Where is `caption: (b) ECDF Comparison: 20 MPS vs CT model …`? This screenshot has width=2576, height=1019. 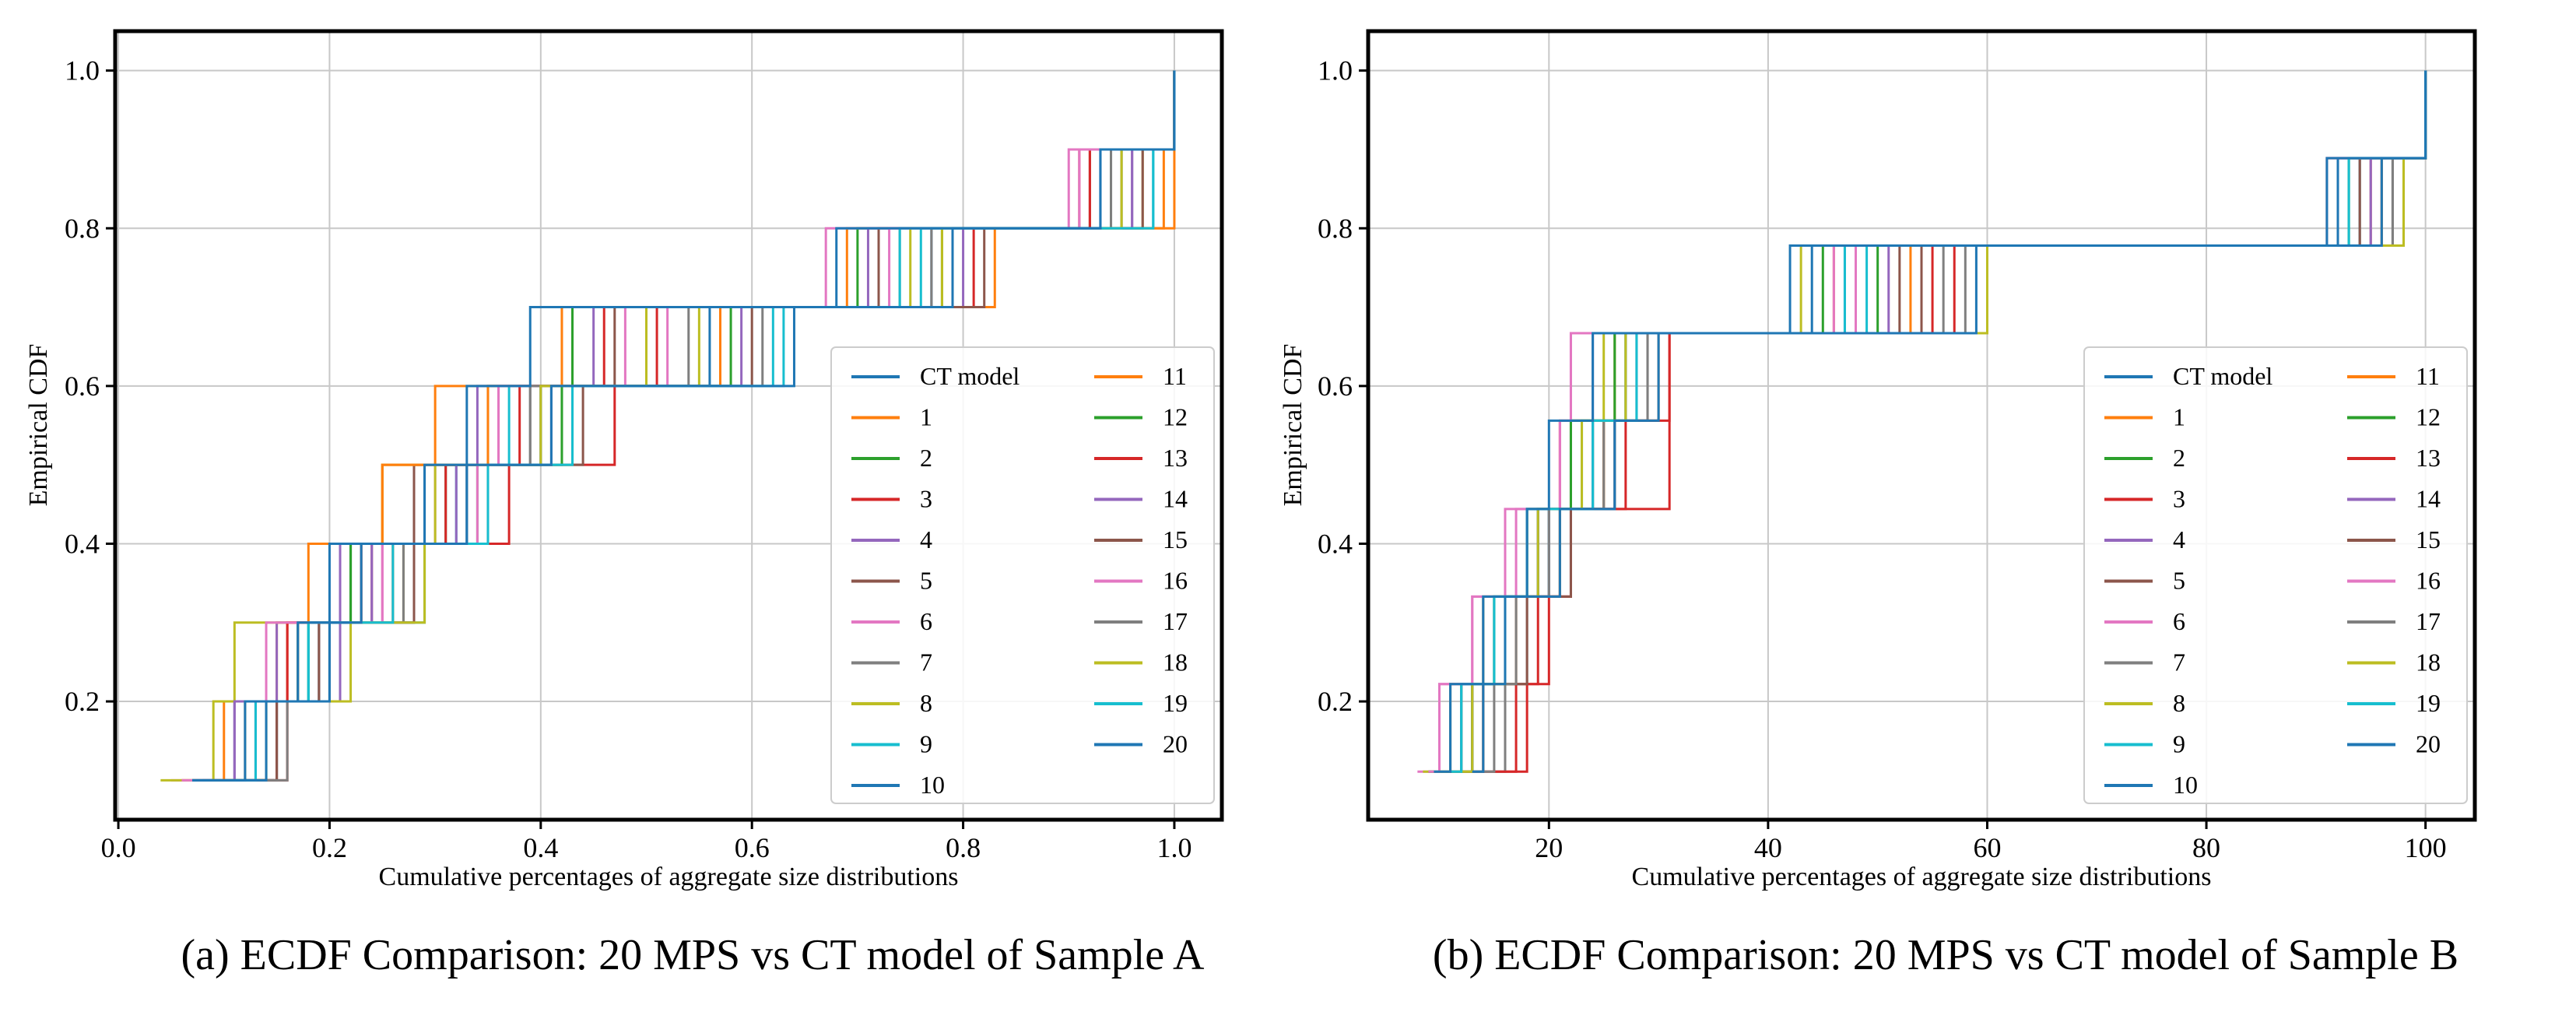 caption: (b) ECDF Comparison: 20 MPS vs CT model … is located at coordinates (1946, 955).